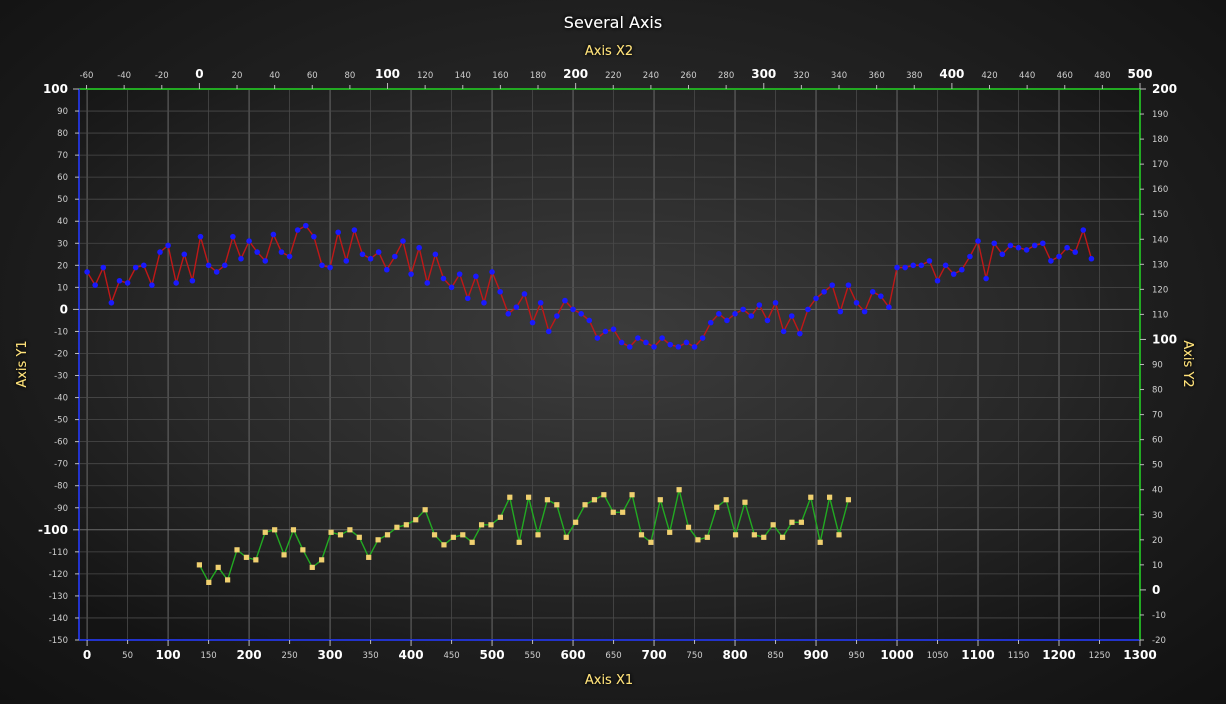 The height and width of the screenshot is (704, 1226). What do you see at coordinates (1160, 165) in the screenshot?
I see `axis-y2-tick-label: 170` at bounding box center [1160, 165].